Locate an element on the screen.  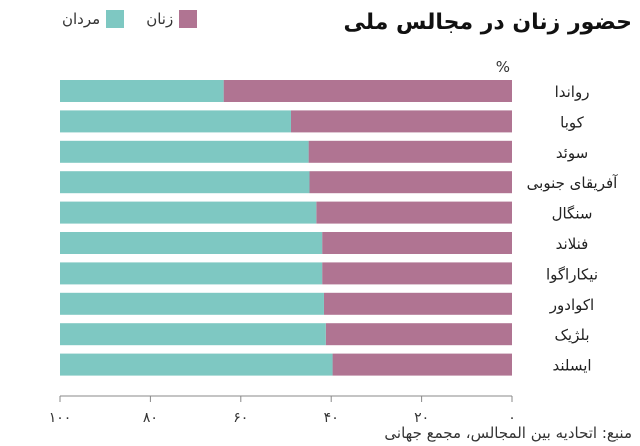
legend: زنان مردان is located at coordinates (130, 19).